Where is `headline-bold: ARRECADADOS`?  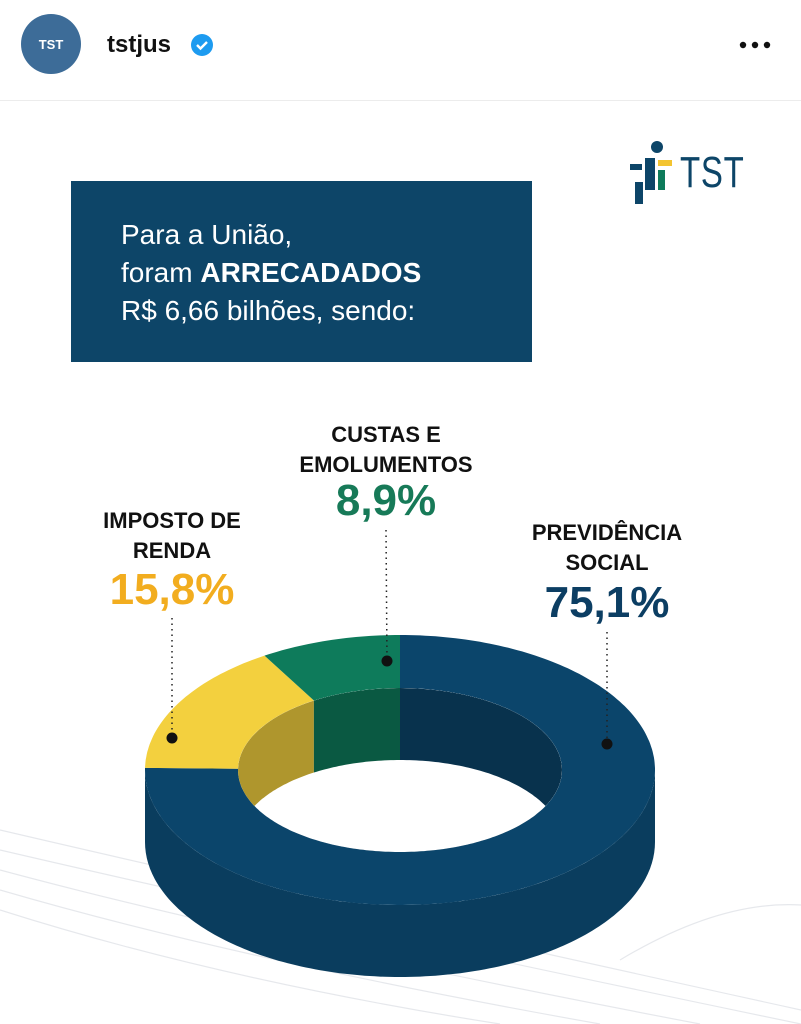
headline-bold: ARRECADADOS is located at coordinates (311, 272).